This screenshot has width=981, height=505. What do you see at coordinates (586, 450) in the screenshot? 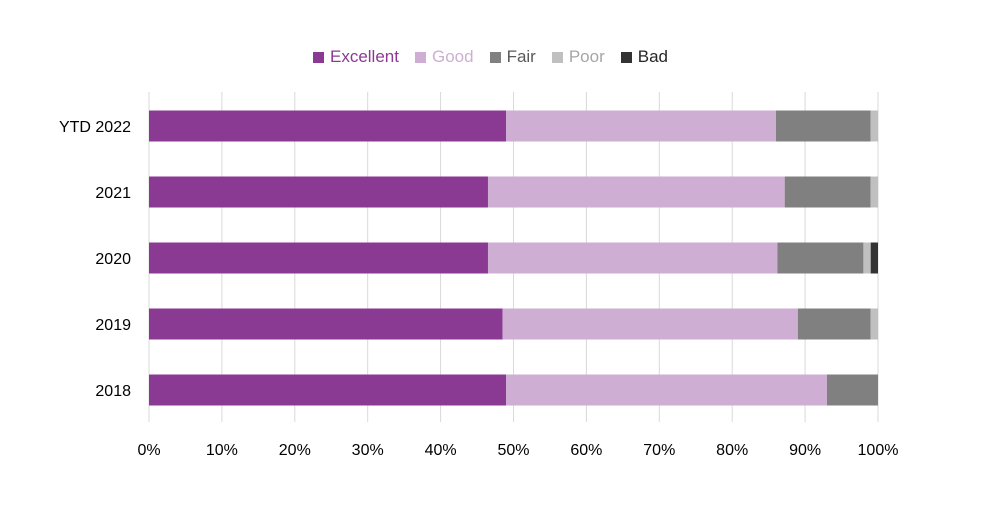
I see `x-tick-label: 60%` at bounding box center [586, 450].